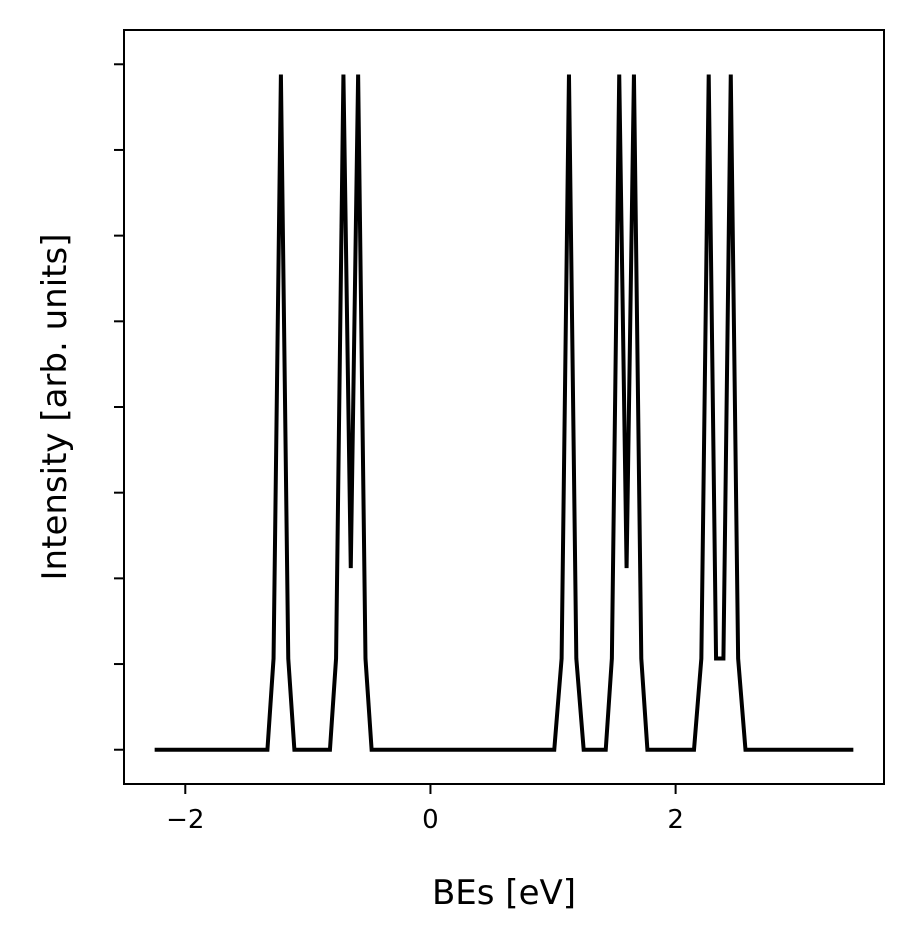 Image resolution: width=913 pixels, height=944 pixels. I want to click on x-ticks: −2 0 2, so click(425, 809).